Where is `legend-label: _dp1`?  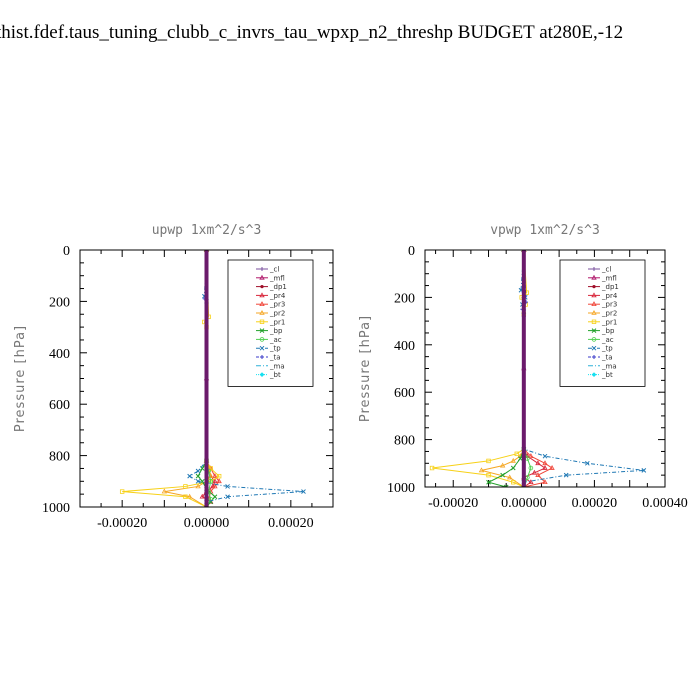
legend-label: _dp1 is located at coordinates (610, 287).